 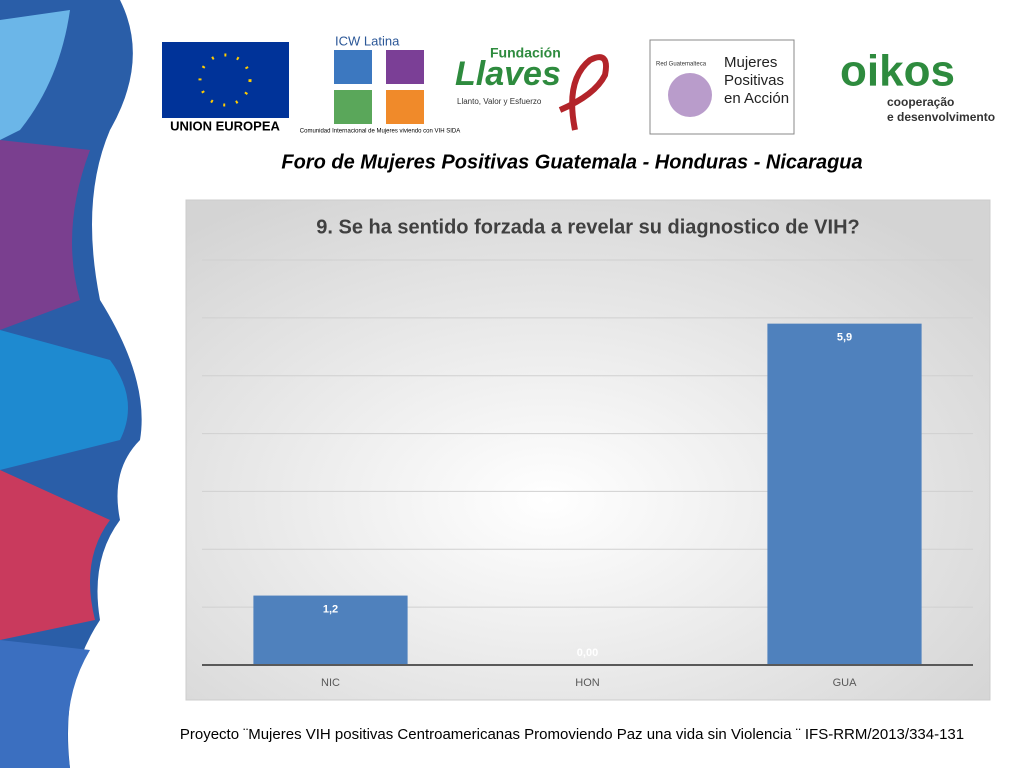 What do you see at coordinates (844, 338) in the screenshot?
I see `data-label: 5,9` at bounding box center [844, 338].